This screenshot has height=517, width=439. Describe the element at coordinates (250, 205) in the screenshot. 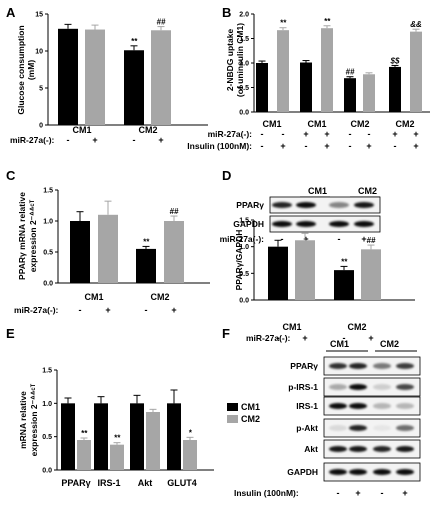

I see `blot-d-row-label: PPARγ` at that location.